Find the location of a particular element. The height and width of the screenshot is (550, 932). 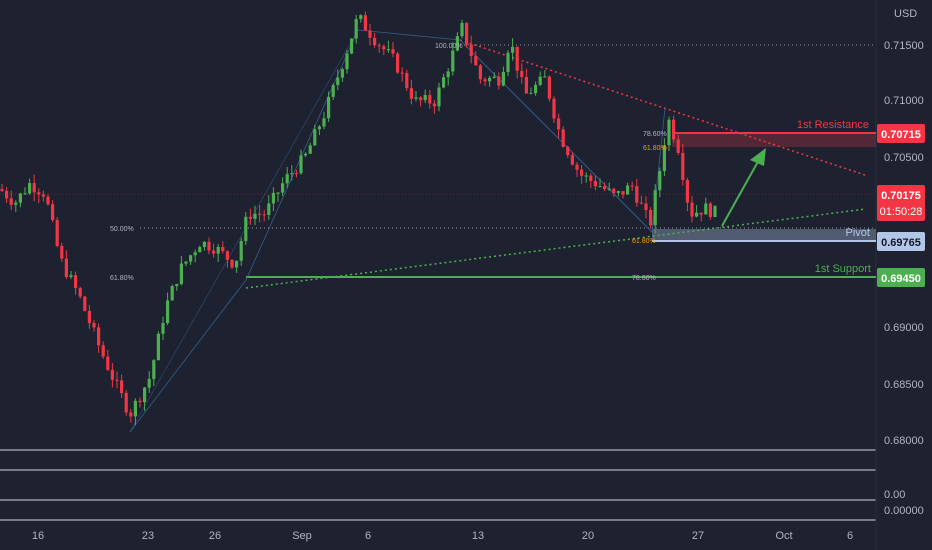

x-tick-label: 23 is located at coordinates (148, 536).